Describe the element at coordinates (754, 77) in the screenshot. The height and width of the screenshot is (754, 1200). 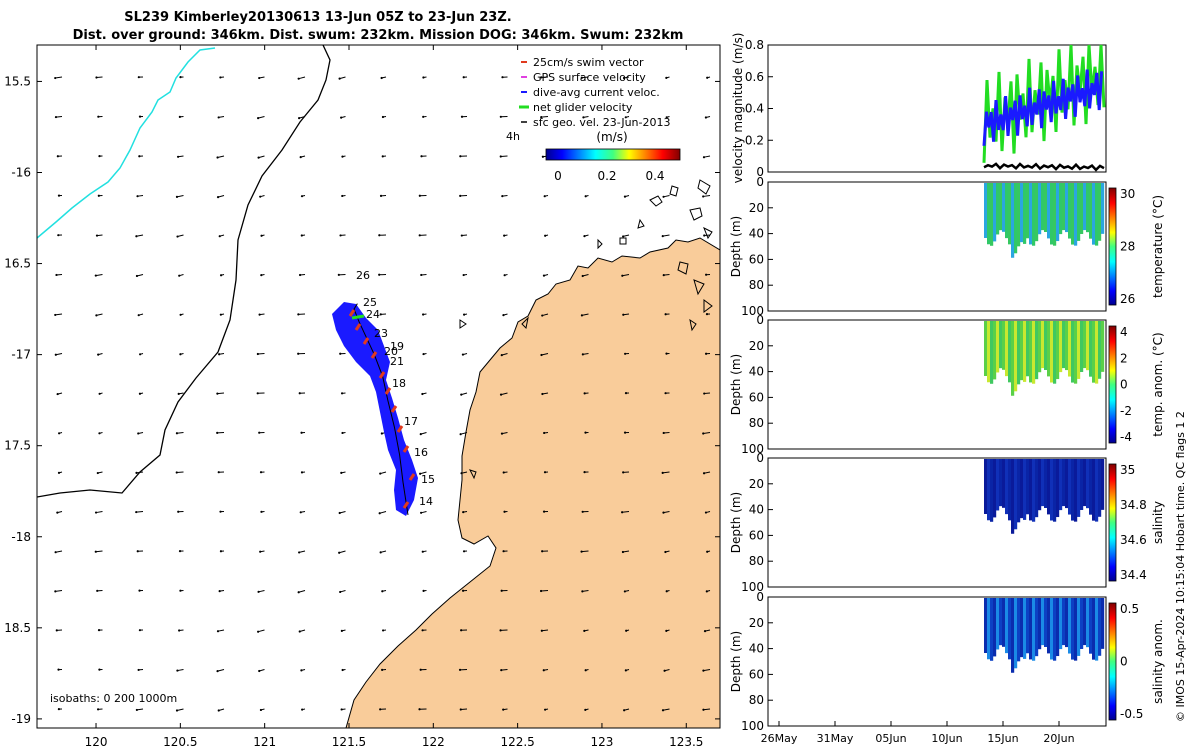
I see `velocity-y-tick-label: 0.6` at that location.